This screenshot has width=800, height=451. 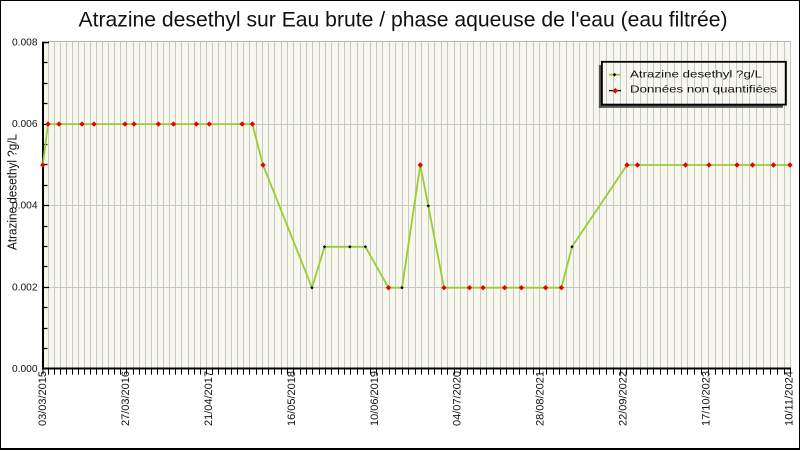 What do you see at coordinates (126, 398) in the screenshot?
I see `svg-text: 27/03/2016` at bounding box center [126, 398].